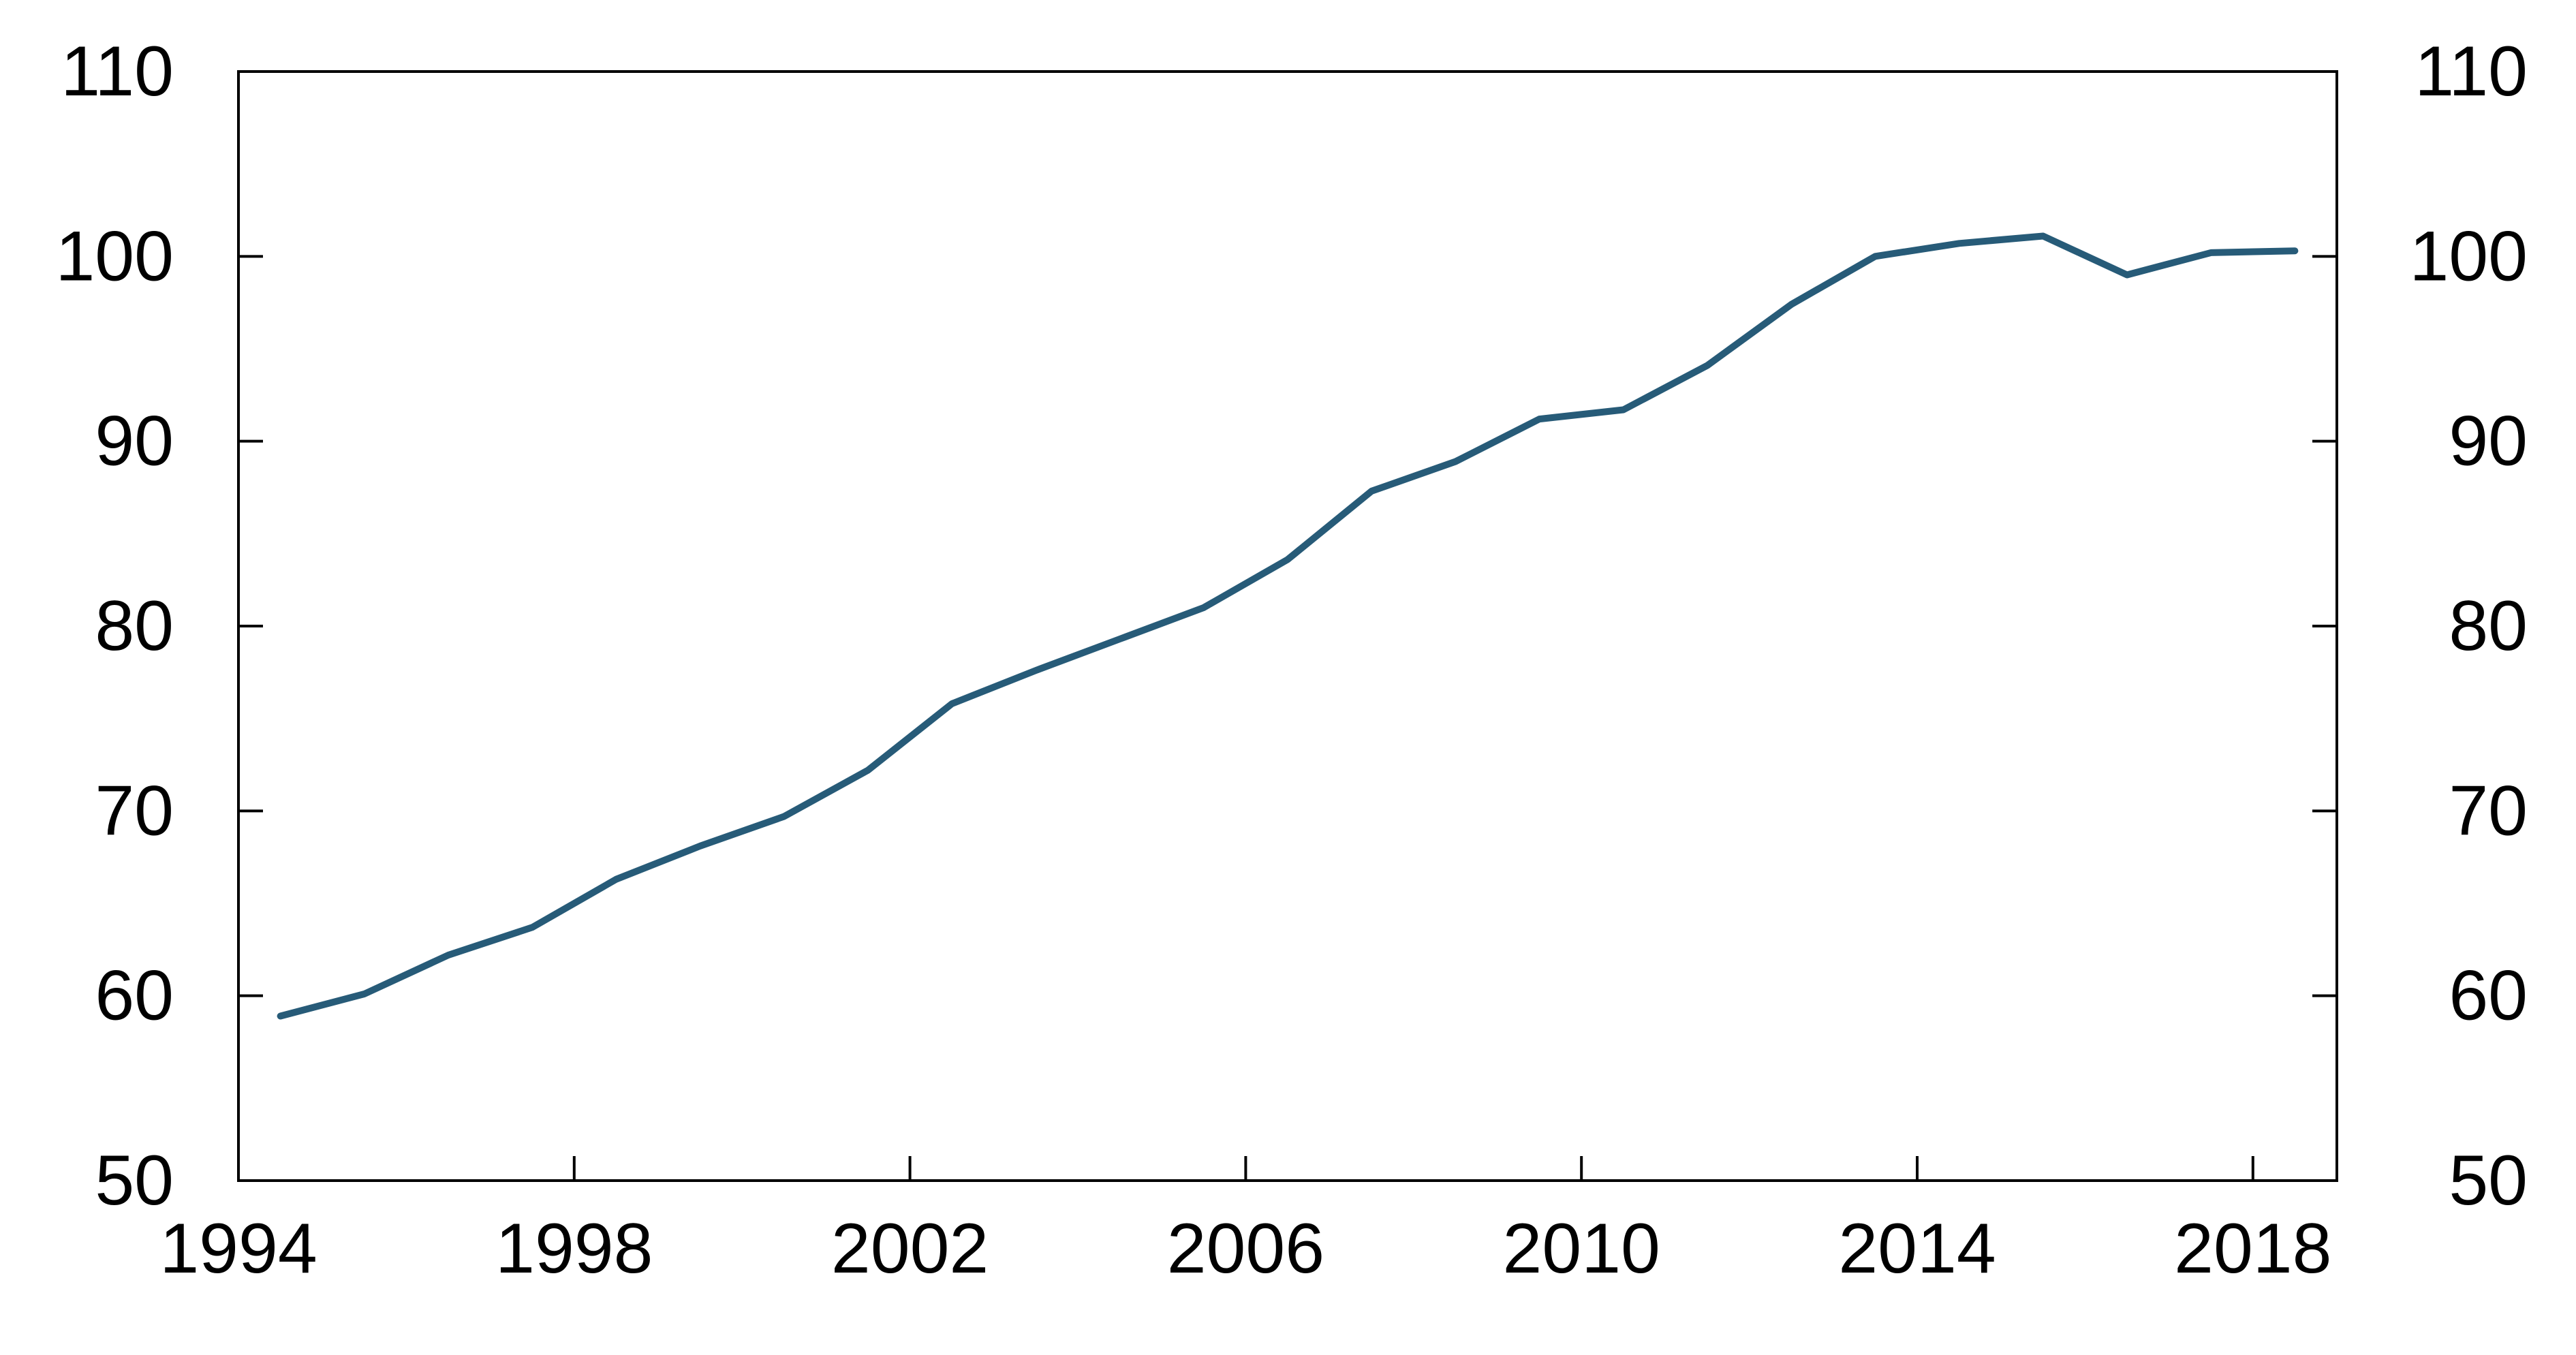 The height and width of the screenshot is (1355, 2576). I want to click on left-y-tick-label: 60, so click(134, 995).